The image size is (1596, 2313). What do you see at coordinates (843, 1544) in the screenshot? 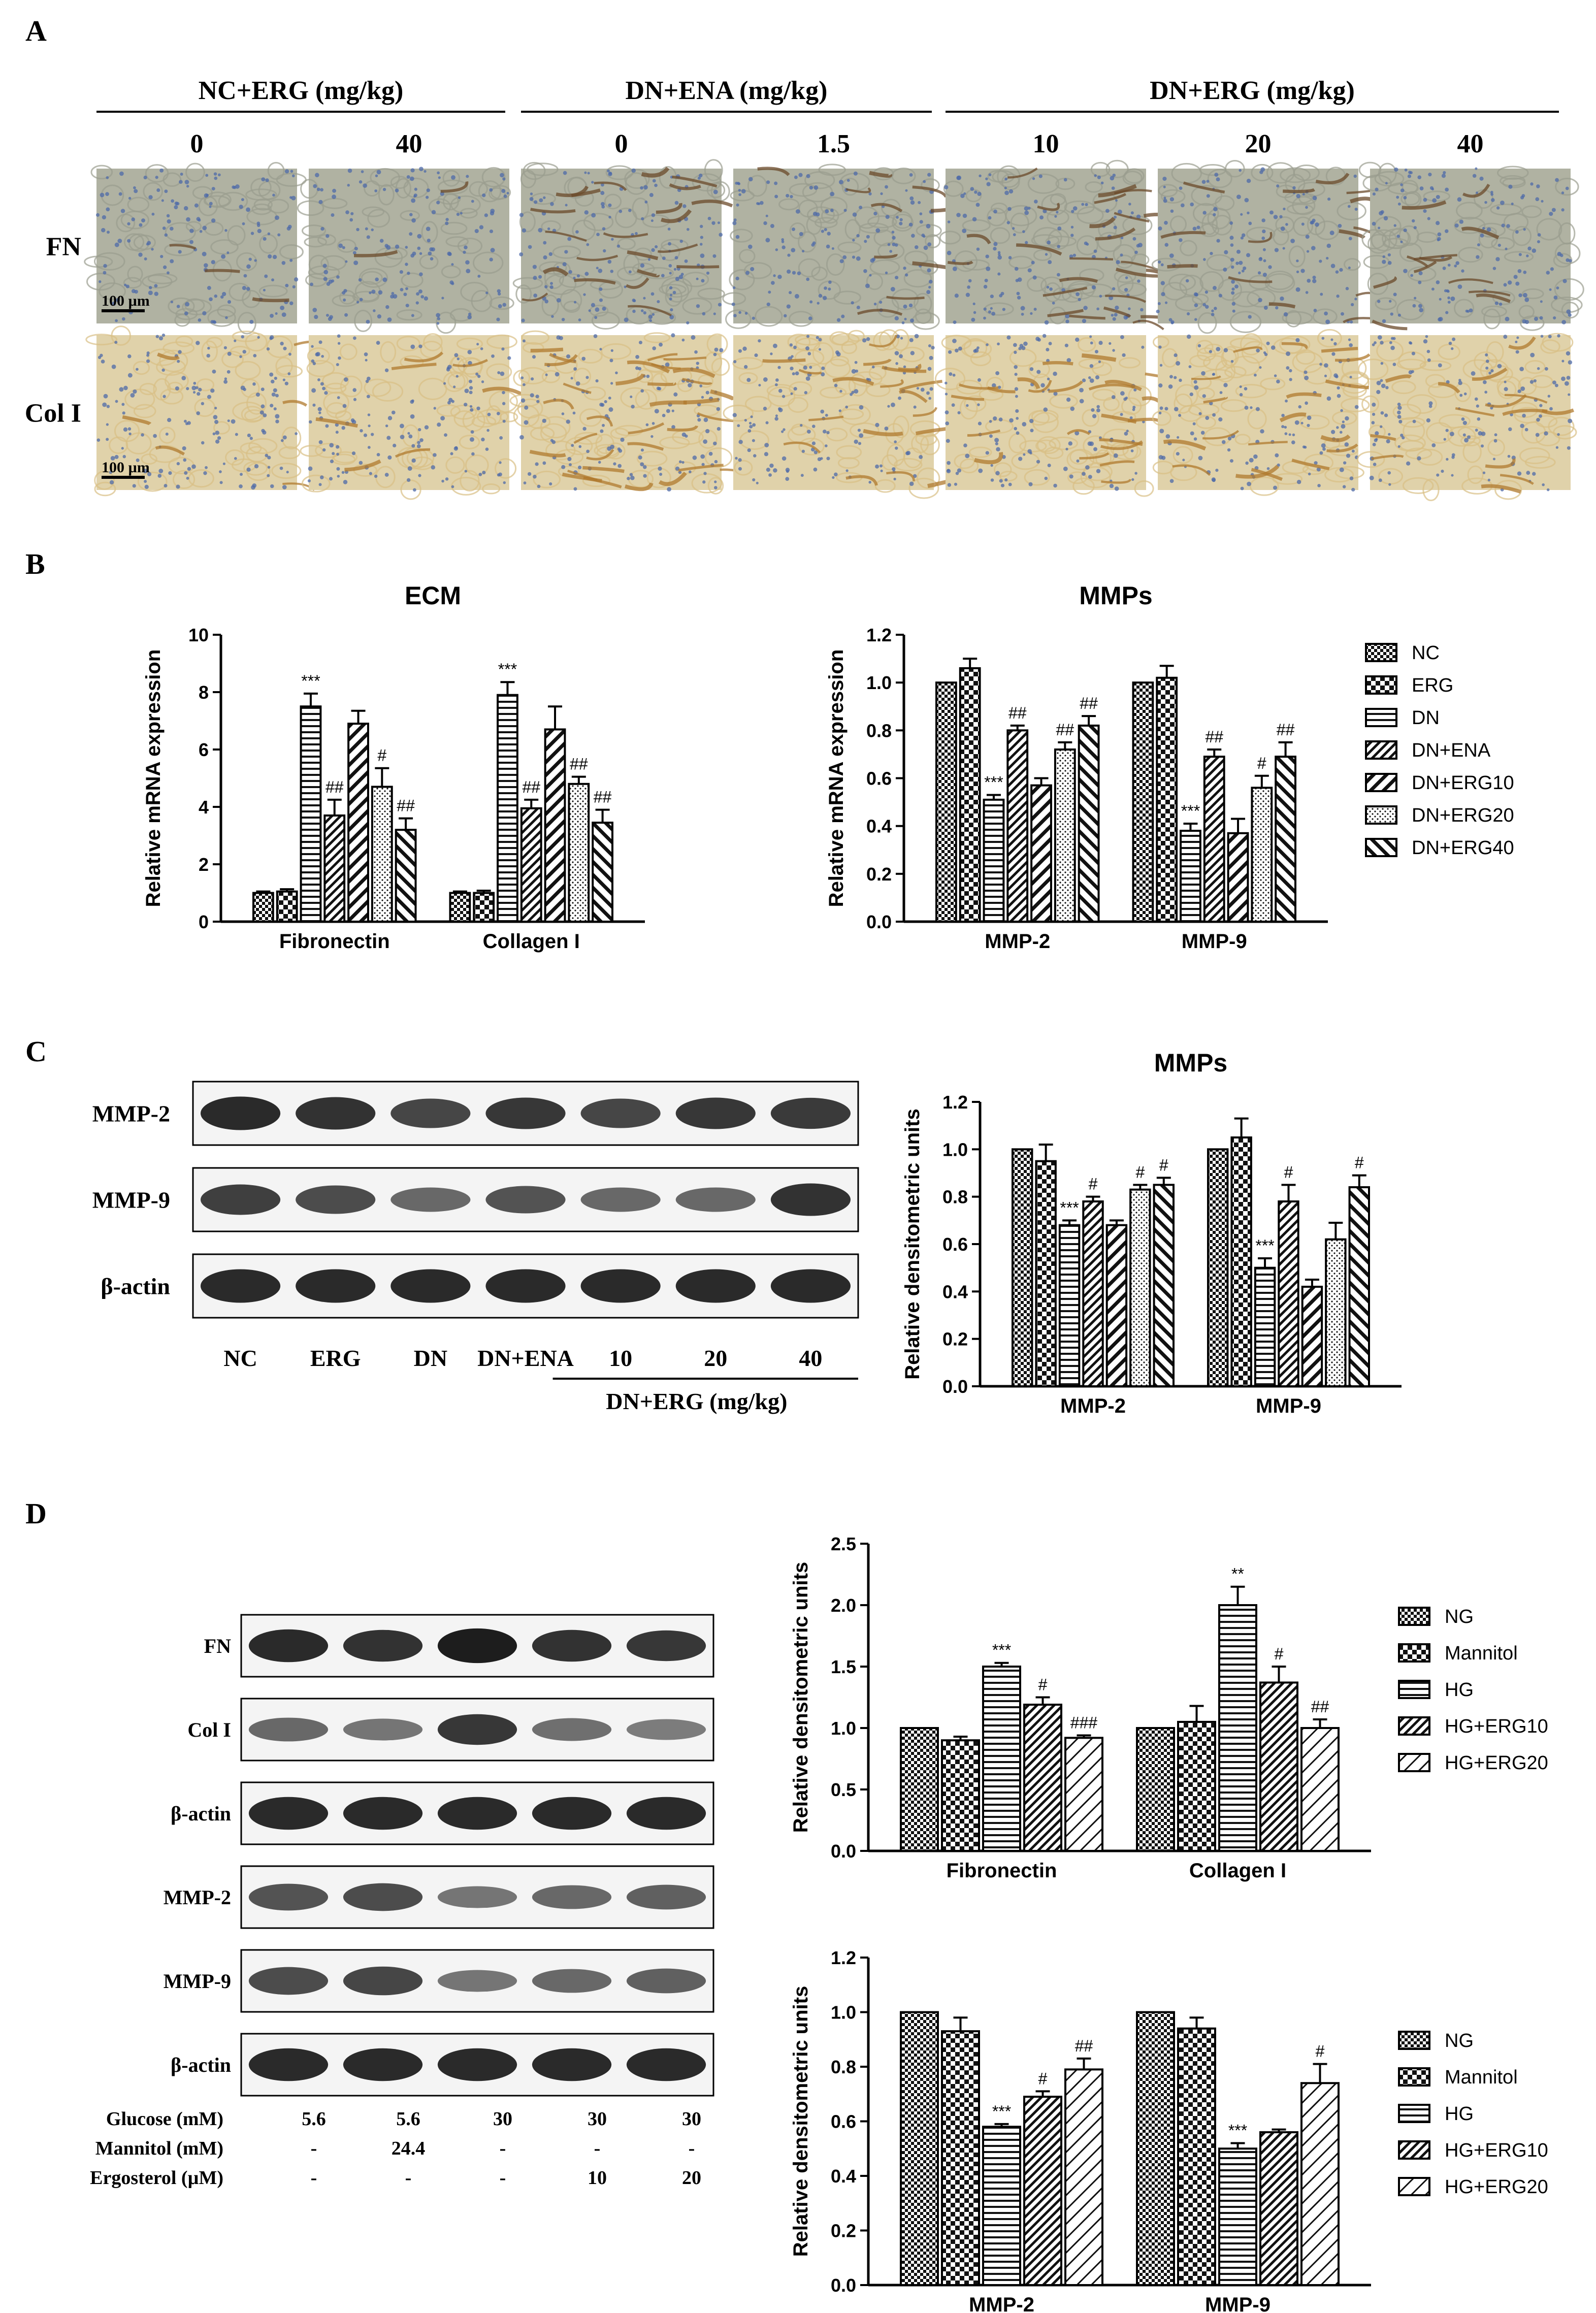
I see `y-tick-label: 2.5` at bounding box center [843, 1544].